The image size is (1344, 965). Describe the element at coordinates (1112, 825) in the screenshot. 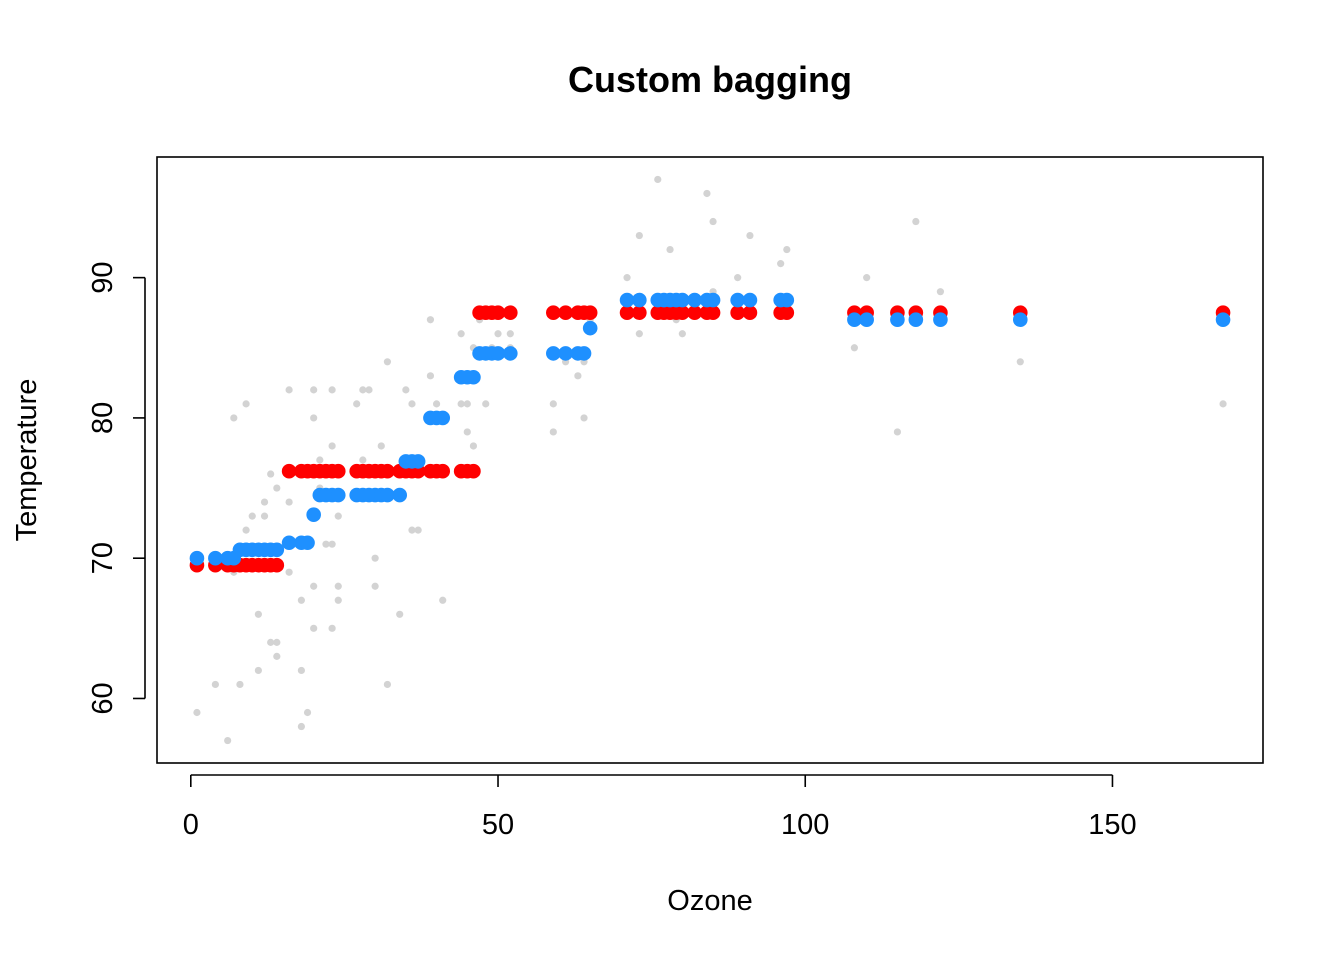

I see `x-tick-label-150: 150` at that location.